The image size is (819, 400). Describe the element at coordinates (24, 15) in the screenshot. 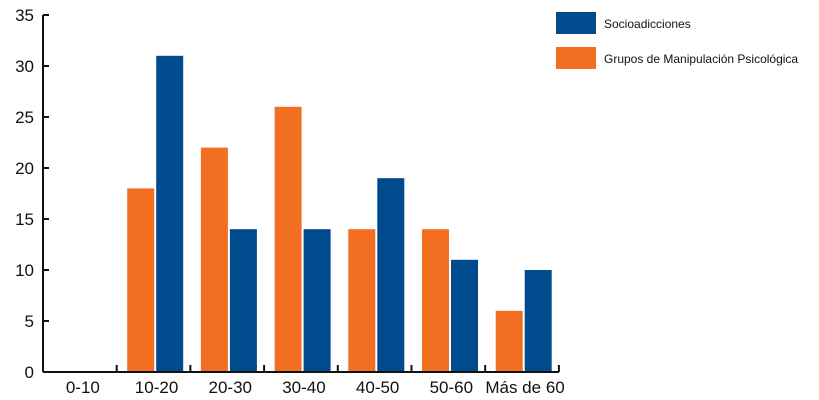

I see `y-tick-label: 35` at that location.